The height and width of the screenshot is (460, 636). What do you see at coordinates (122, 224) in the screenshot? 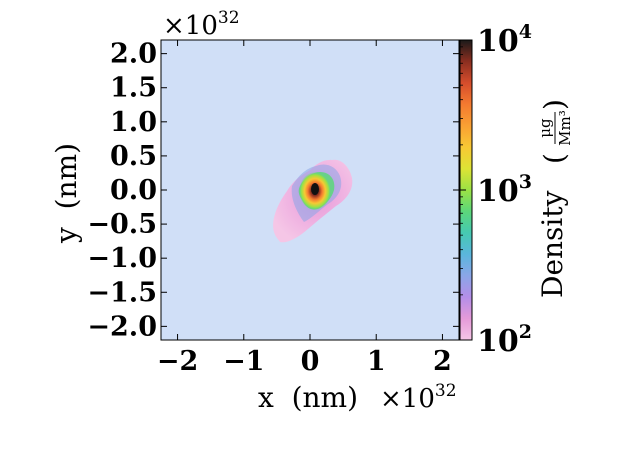
I see `y-tick-label: −0.5` at bounding box center [122, 224].